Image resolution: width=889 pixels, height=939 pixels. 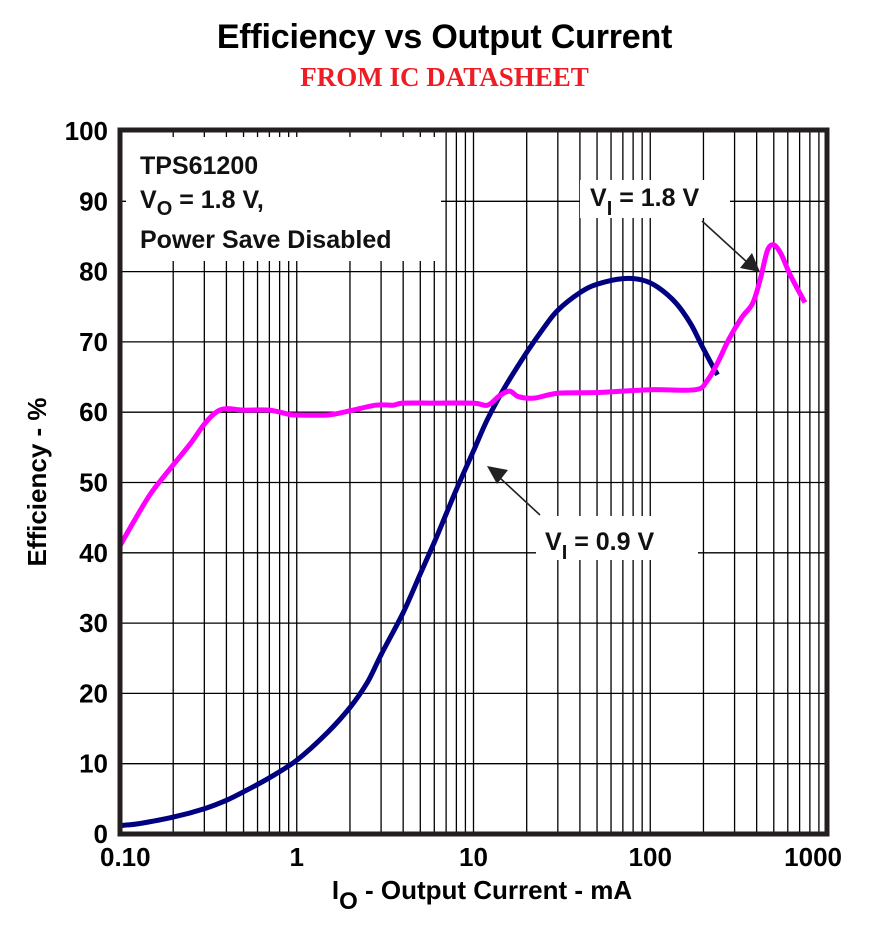 I want to click on annotation-vi-1-8-background, so click(x=655, y=199).